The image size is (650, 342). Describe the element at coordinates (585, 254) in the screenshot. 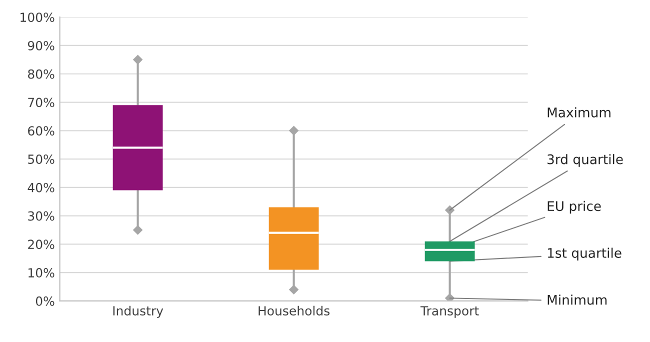

I see `annotation: 1st quartile` at that location.